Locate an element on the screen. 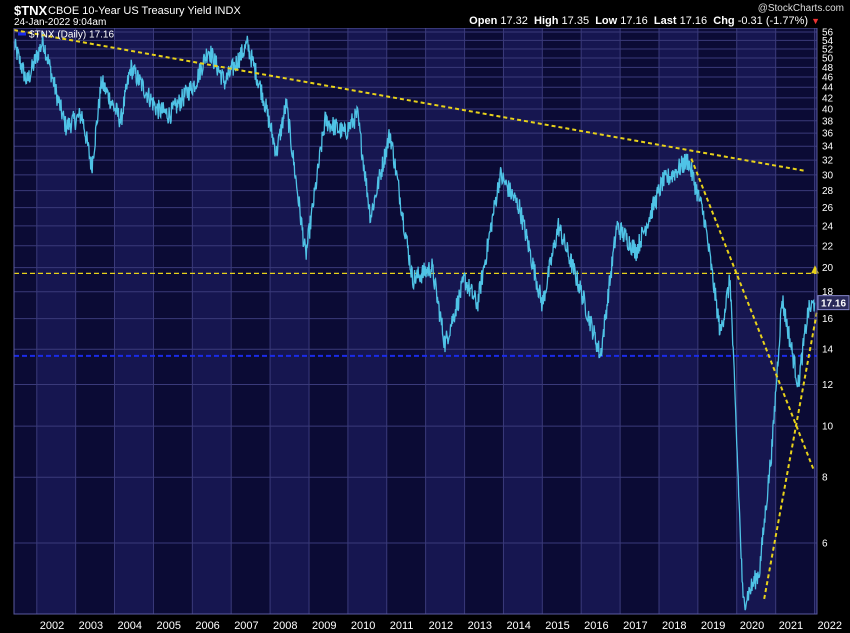 The width and height of the screenshot is (850, 633). x-tick-label: 2014 is located at coordinates (518, 626).